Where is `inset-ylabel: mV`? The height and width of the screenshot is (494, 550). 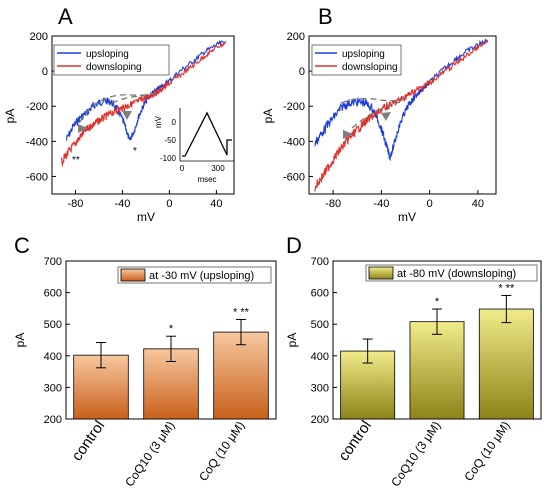
inset-ylabel: mV is located at coordinates (158, 121).